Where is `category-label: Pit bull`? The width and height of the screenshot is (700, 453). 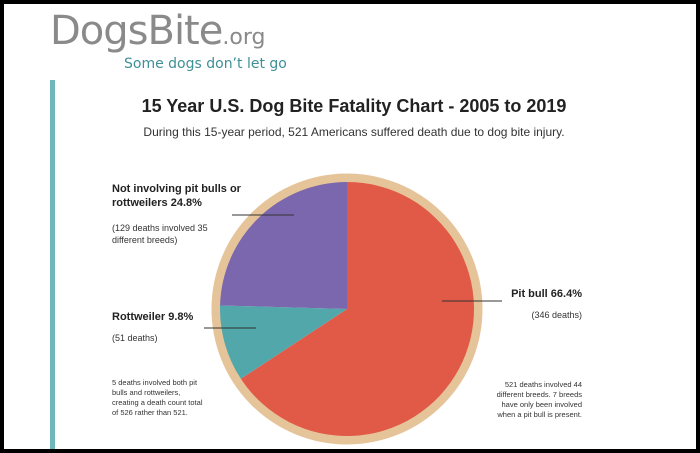
category-label: Pit bull is located at coordinates (529, 294).